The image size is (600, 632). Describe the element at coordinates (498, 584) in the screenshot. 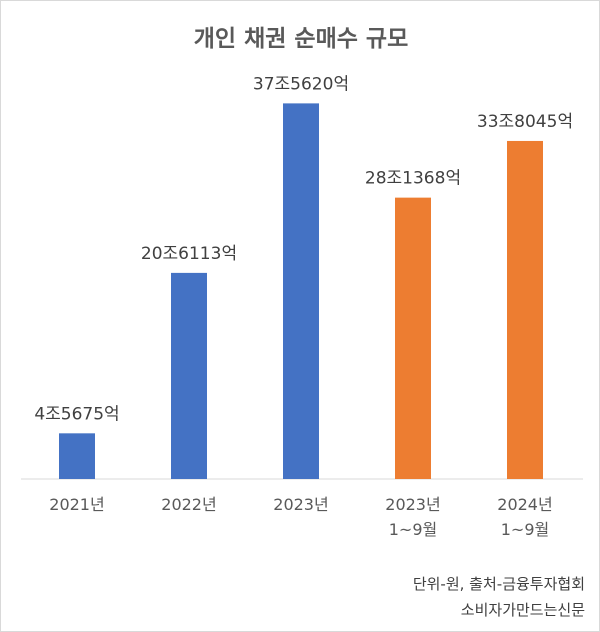

I see `unit-source-note: 단위-원, 출처-금융투자협회` at that location.